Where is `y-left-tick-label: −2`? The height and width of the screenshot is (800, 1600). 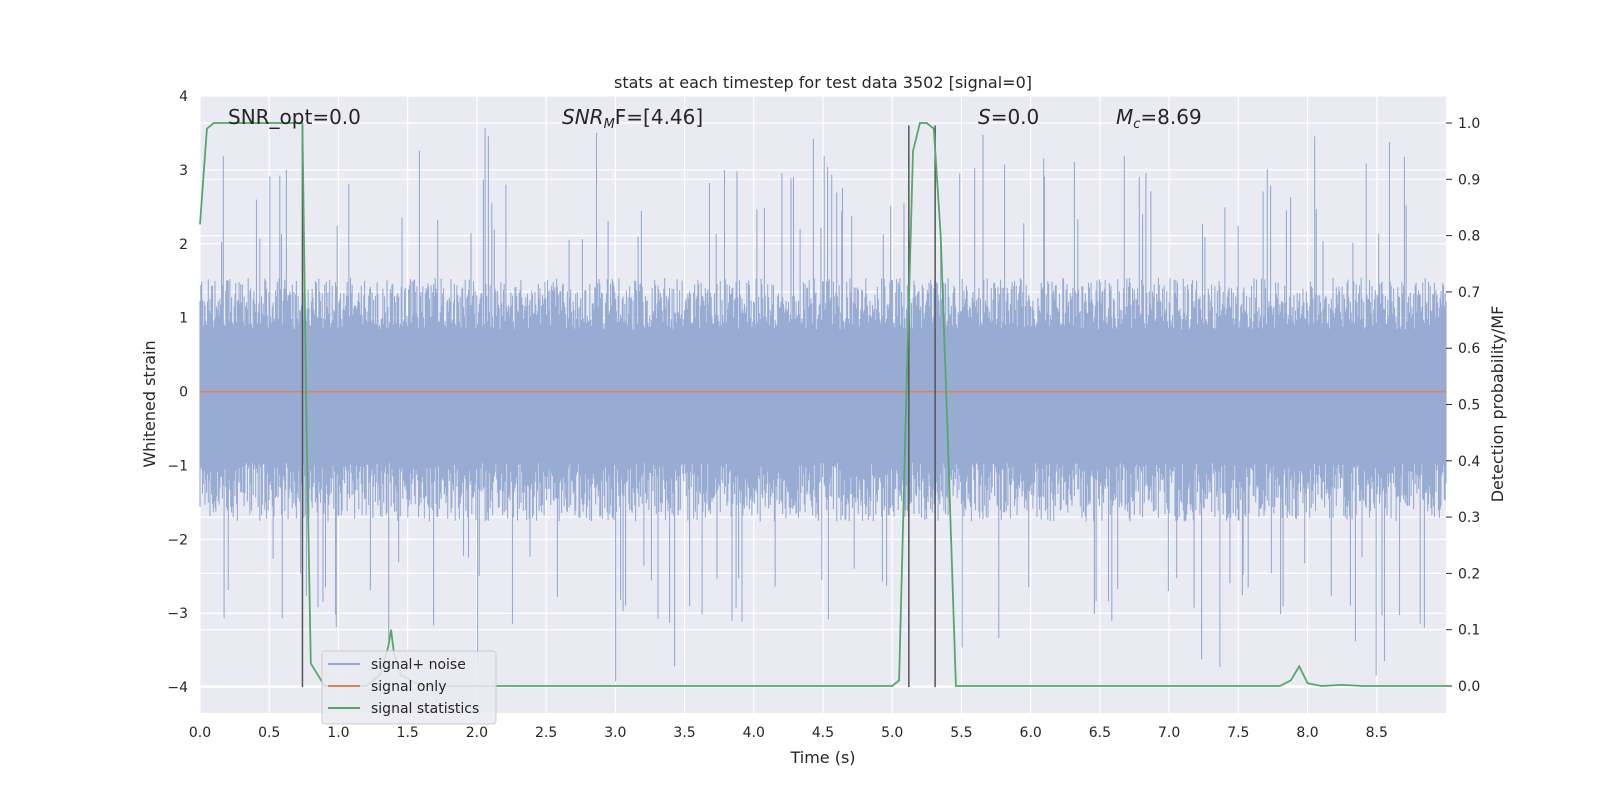
y-left-tick-label: −2 is located at coordinates (177, 540).